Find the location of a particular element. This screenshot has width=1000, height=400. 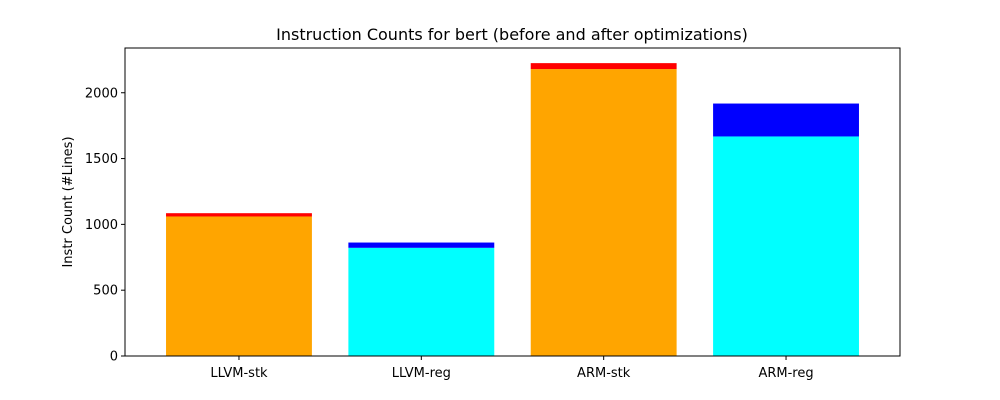

bar-top-llvm-stk is located at coordinates (239, 215).